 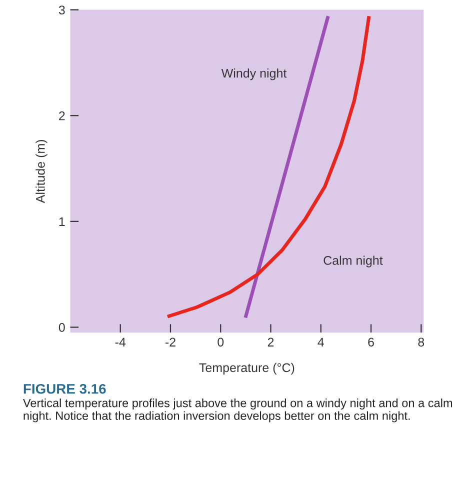 What do you see at coordinates (237, 410) in the screenshot?
I see `text: Vertical temperature profiles just above the ground on a windy night and on a calm night. Notice that the radiation inversion develops better on the calm night.` at bounding box center [237, 410].